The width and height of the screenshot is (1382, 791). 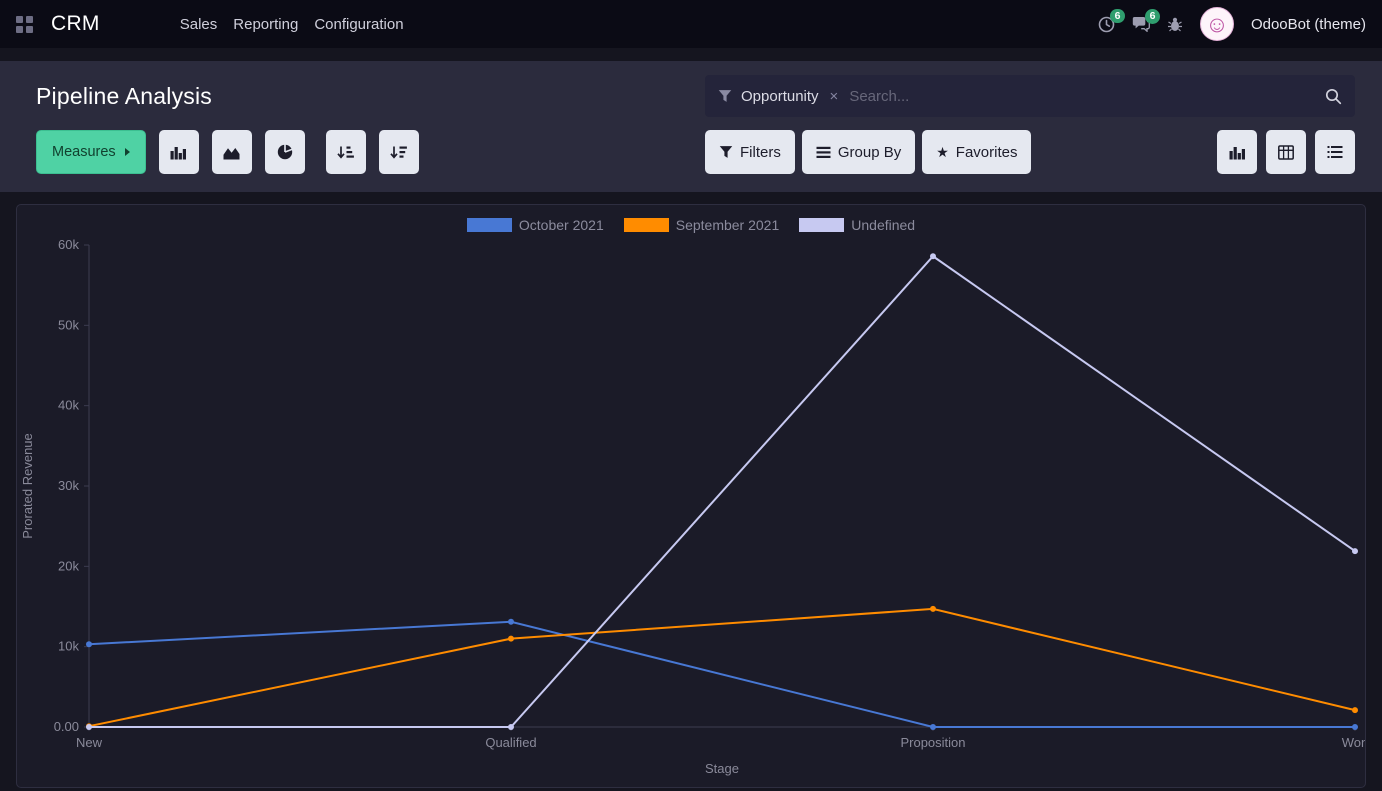 What do you see at coordinates (68, 244) in the screenshot?
I see `y-tick-label: 60k` at bounding box center [68, 244].